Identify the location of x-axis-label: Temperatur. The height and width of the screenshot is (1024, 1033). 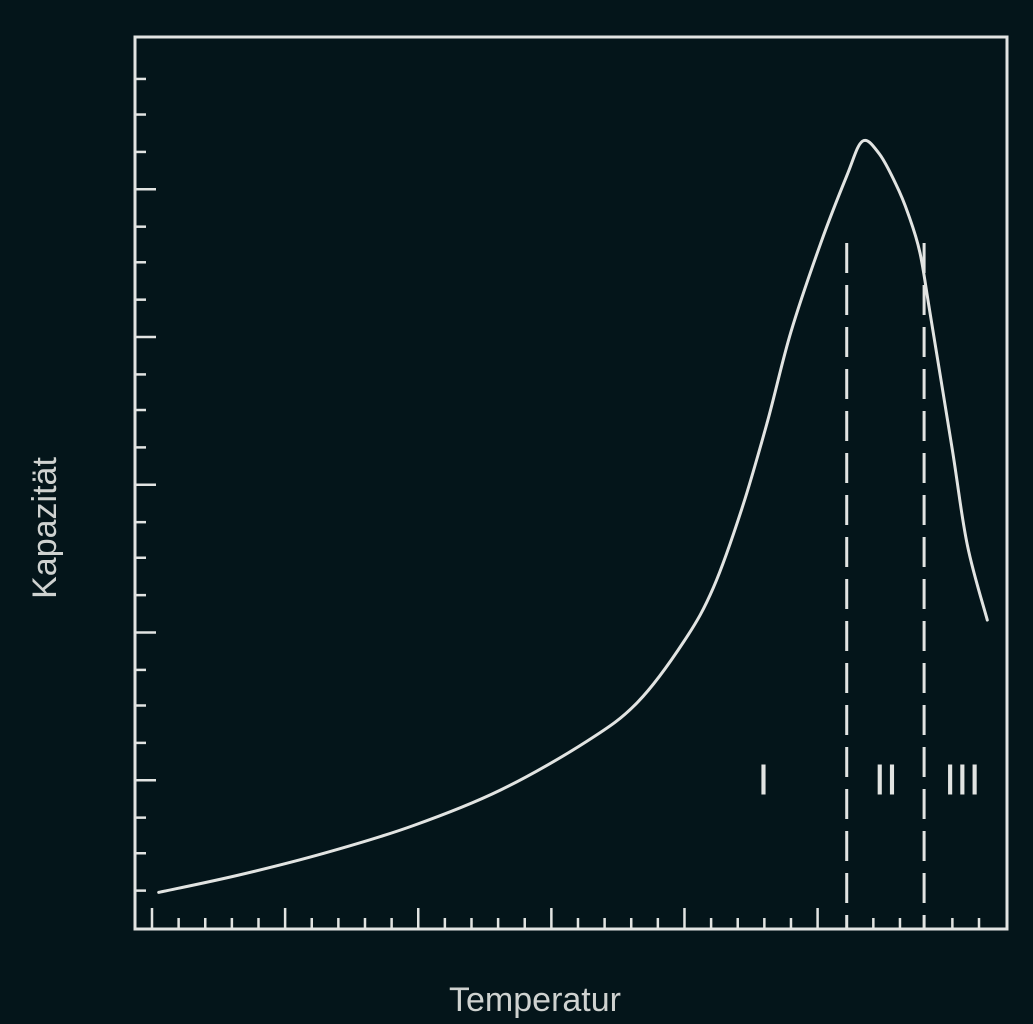
(535, 1000).